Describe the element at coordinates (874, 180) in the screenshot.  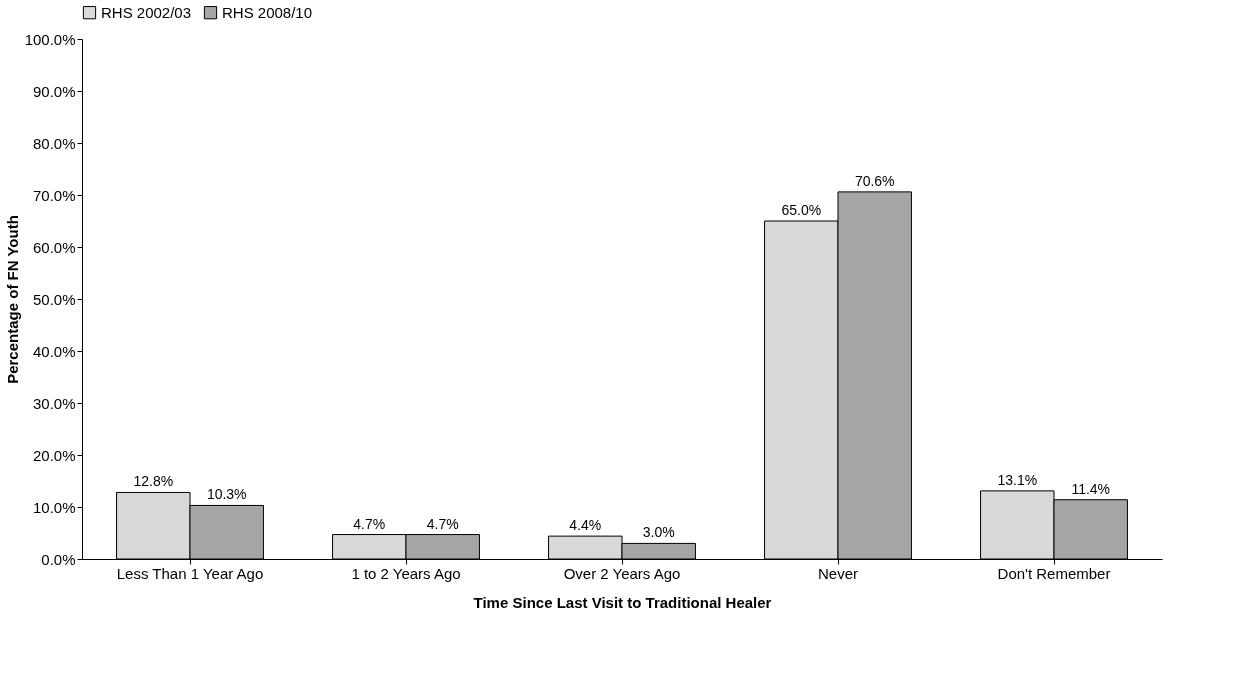
I see `data-label: 70.6%` at that location.